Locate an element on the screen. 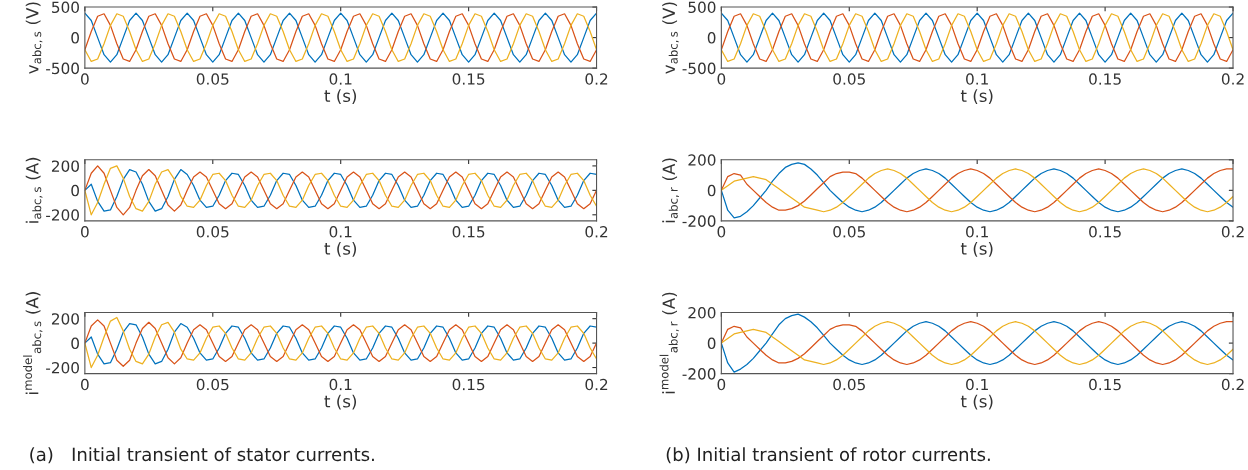 The width and height of the screenshot is (1248, 470). text: (b) Initial transient of rotor currents. is located at coordinates (828, 455).